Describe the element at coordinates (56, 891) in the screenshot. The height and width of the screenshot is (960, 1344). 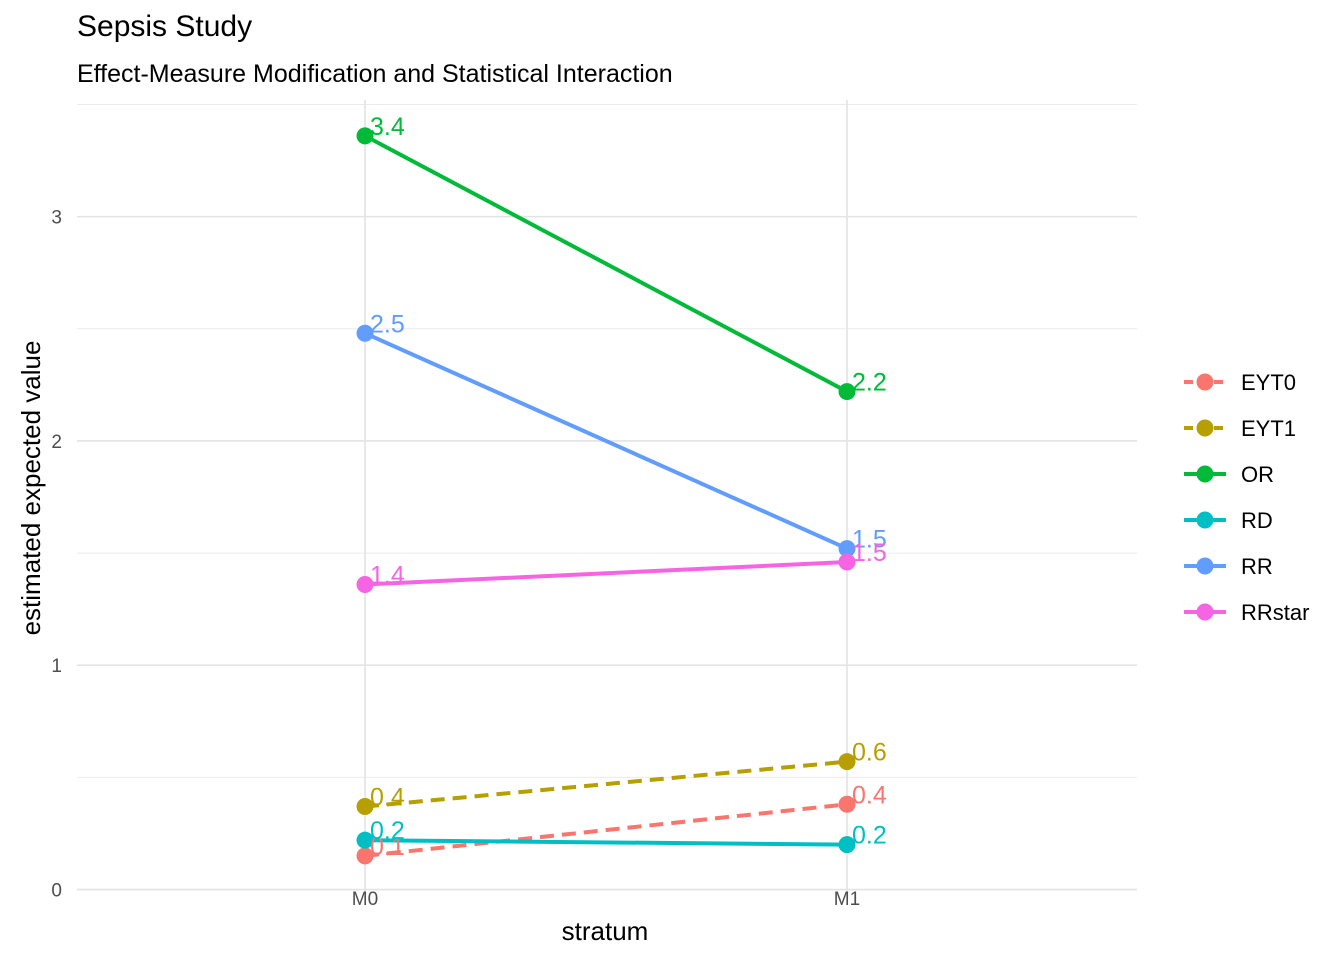
I see `y-tick-label: 0` at that location.